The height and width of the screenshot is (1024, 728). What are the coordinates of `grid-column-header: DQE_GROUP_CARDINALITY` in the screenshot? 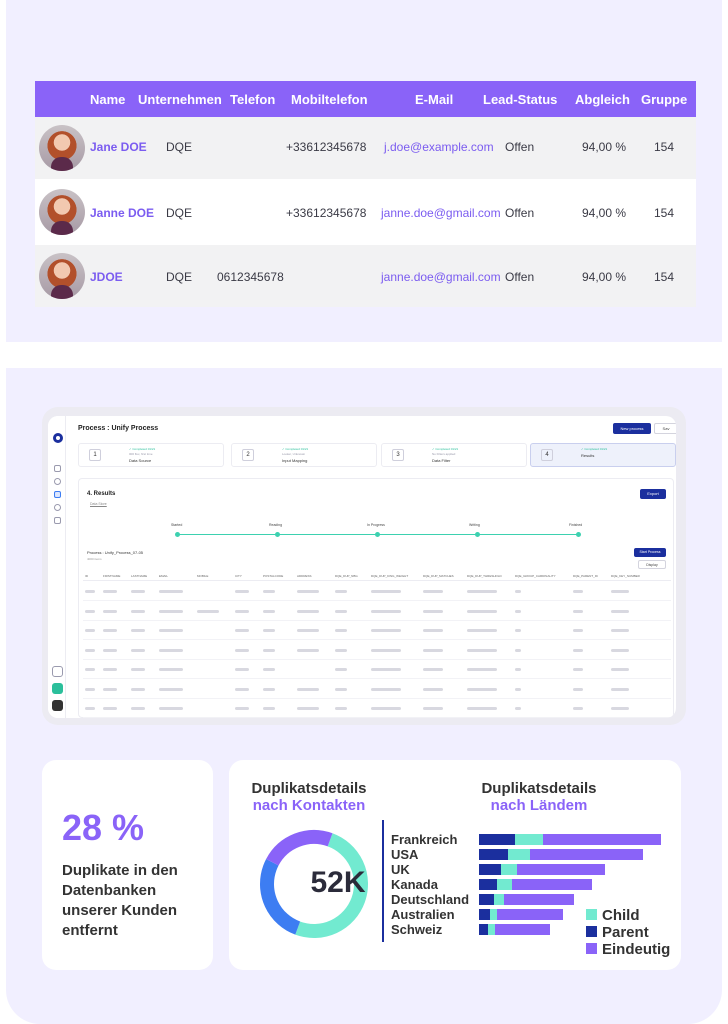 It's located at (535, 576).